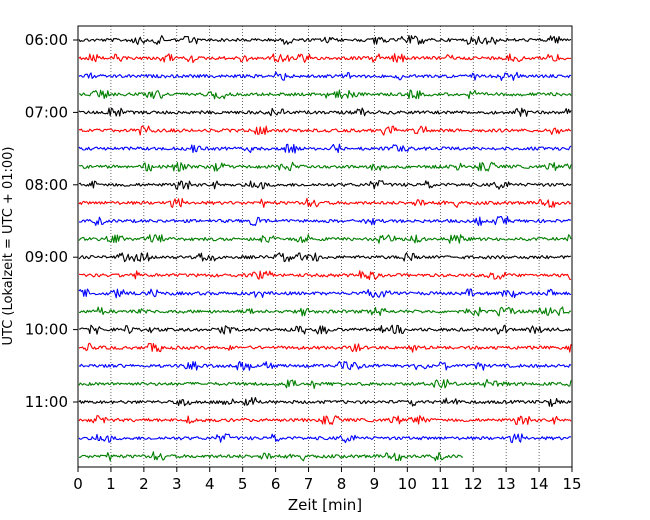 Image resolution: width=650 pixels, height=520 pixels. What do you see at coordinates (177, 484) in the screenshot?
I see `x-tick-label: 3` at bounding box center [177, 484].